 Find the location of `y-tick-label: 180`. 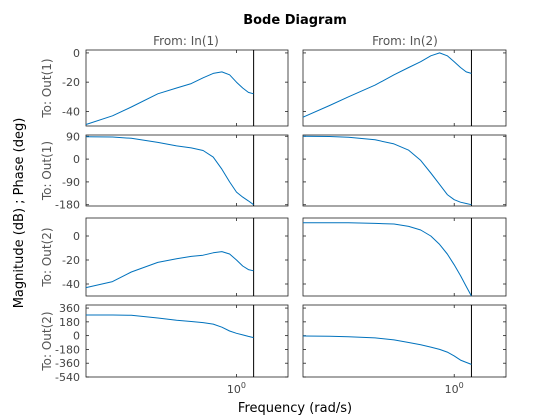

y-tick-label: 180 is located at coordinates (69, 322).